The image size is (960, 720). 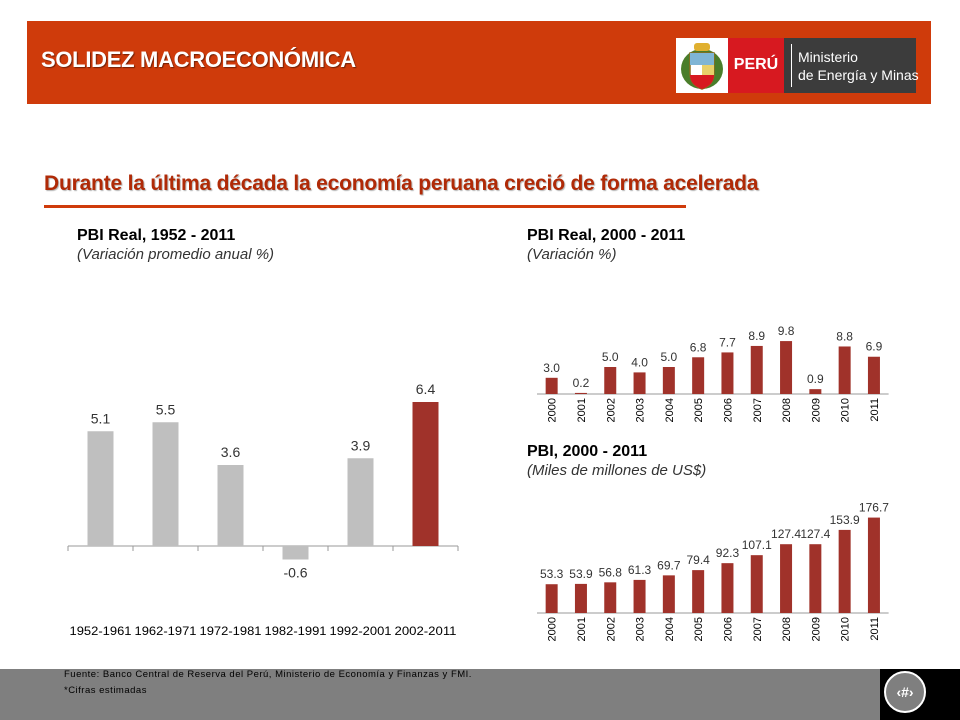 I want to click on chart2-category-label: 2011, so click(x=875, y=410).